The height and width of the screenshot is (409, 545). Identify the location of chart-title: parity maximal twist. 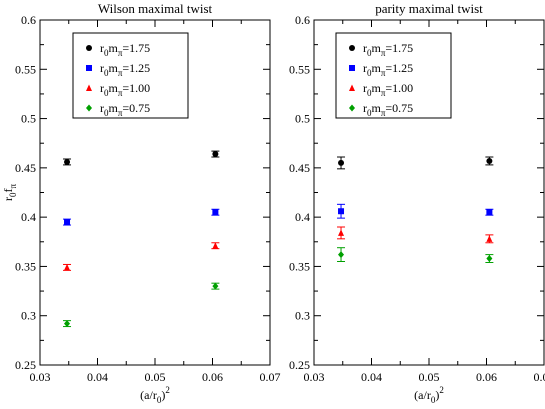
(429, 8).